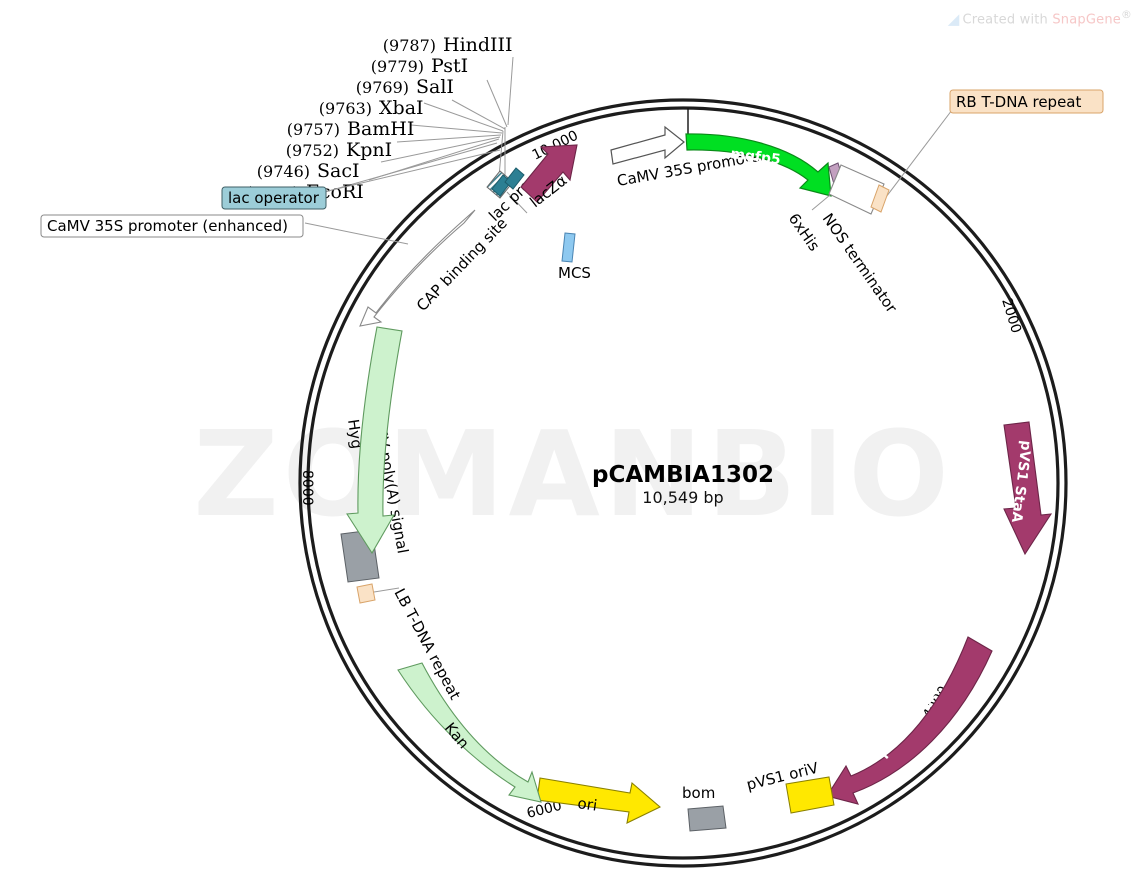  Describe the element at coordinates (508, 182) in the screenshot. I see `feature-lac-operator-boxes` at that location.